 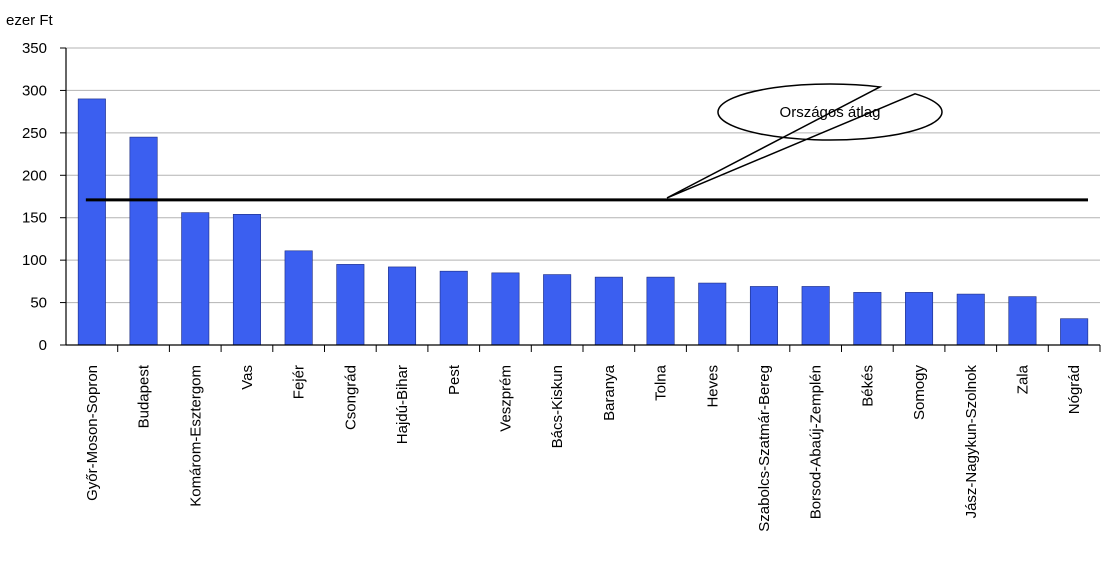 I want to click on x-tick-label: Tolna, so click(x=661, y=382).